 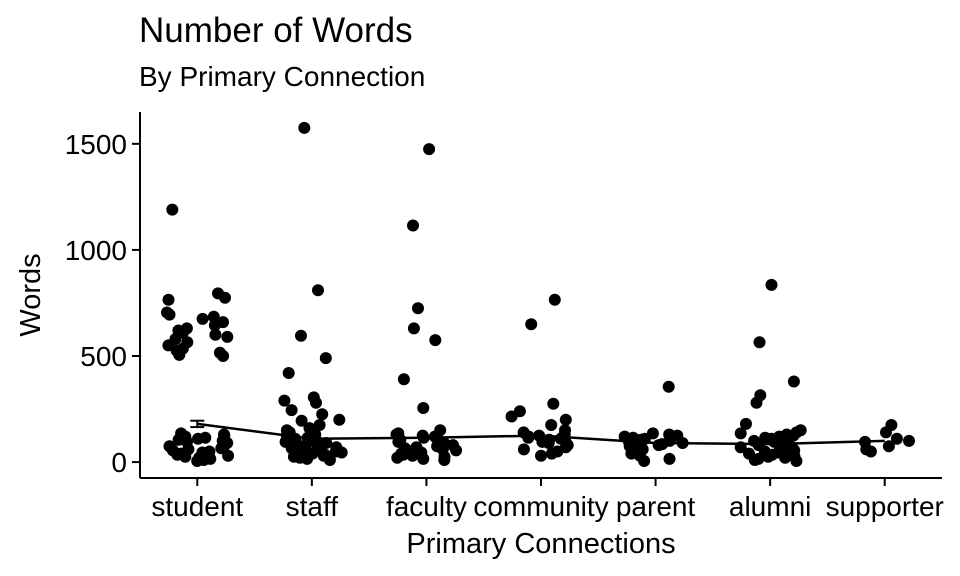 What do you see at coordinates (96, 250) in the screenshot?
I see `y-tick-label: 1000` at bounding box center [96, 250].